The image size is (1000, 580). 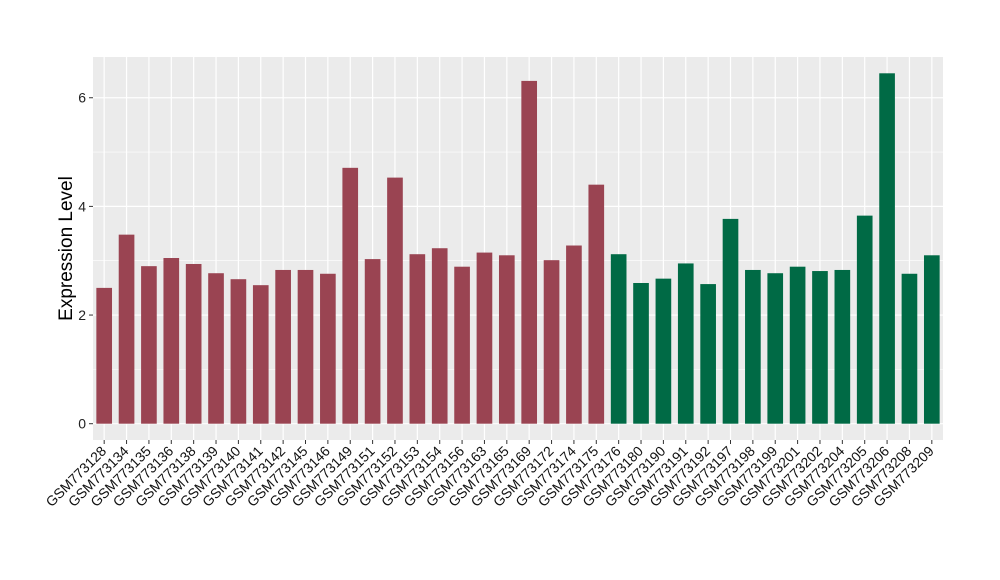 I want to click on bar-GSM773139, so click(x=216, y=348).